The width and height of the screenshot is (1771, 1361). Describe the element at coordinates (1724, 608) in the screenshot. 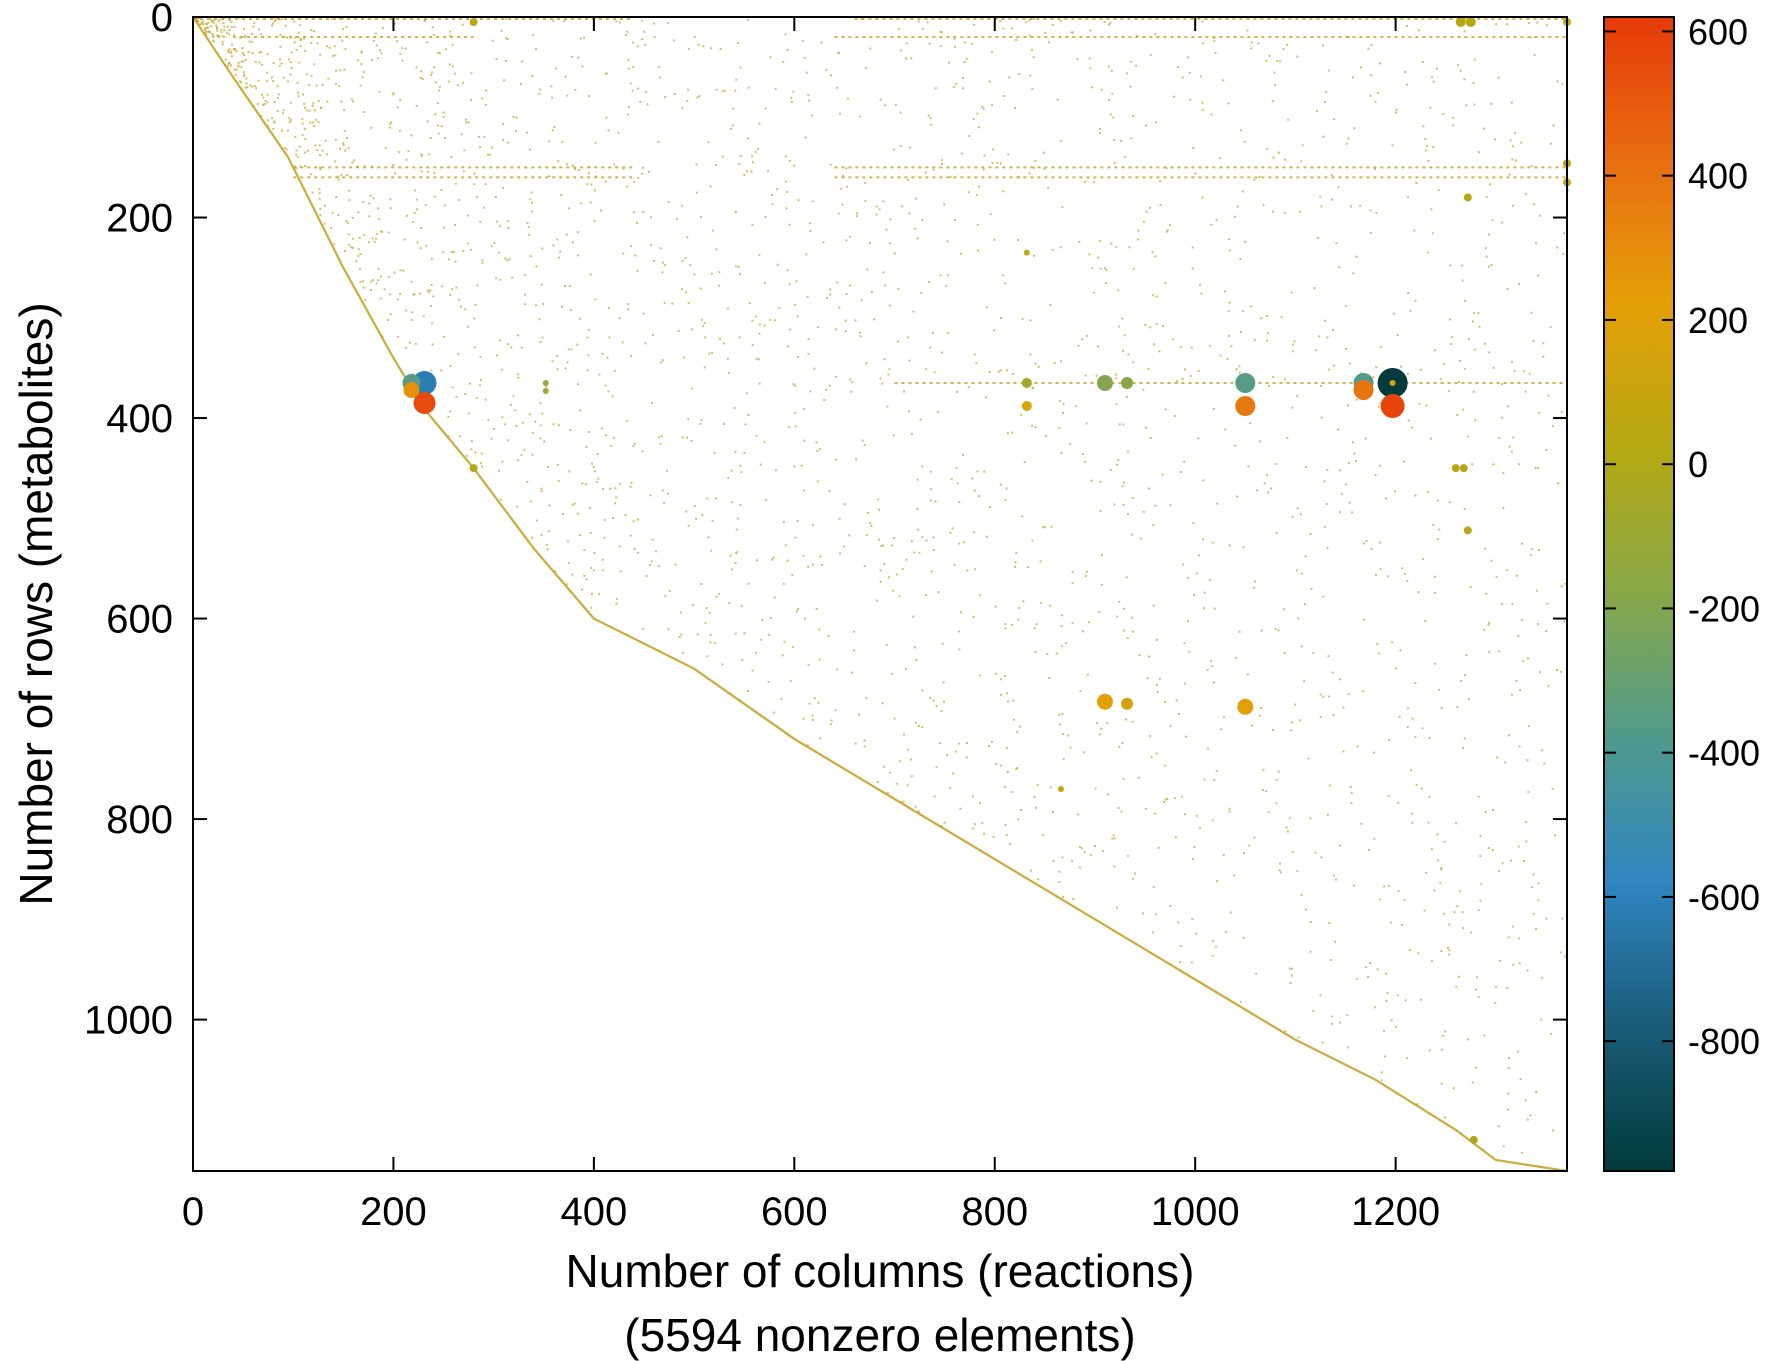

I see `colorbar-tick-label: -200` at that location.